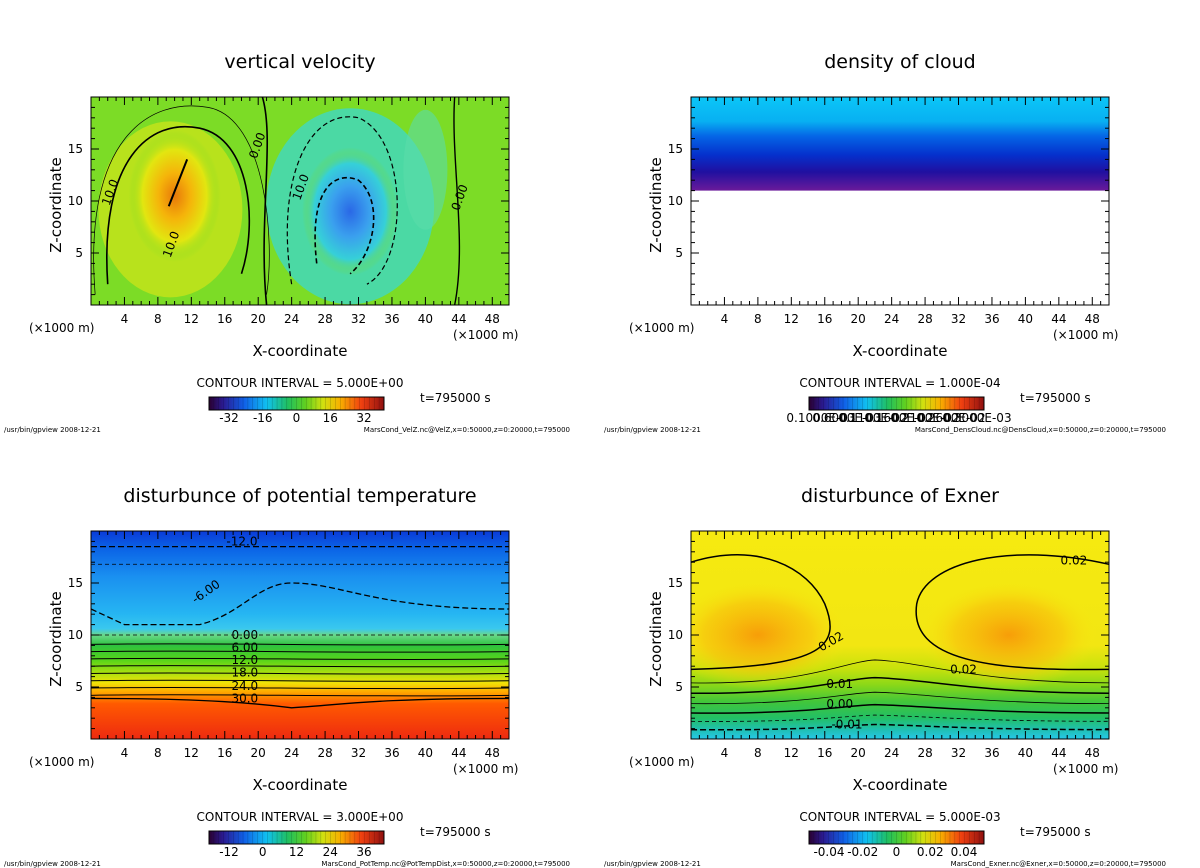 The image size is (1200, 868). What do you see at coordinates (244, 660) in the screenshot?
I see `contour-label: 12.0` at bounding box center [244, 660].